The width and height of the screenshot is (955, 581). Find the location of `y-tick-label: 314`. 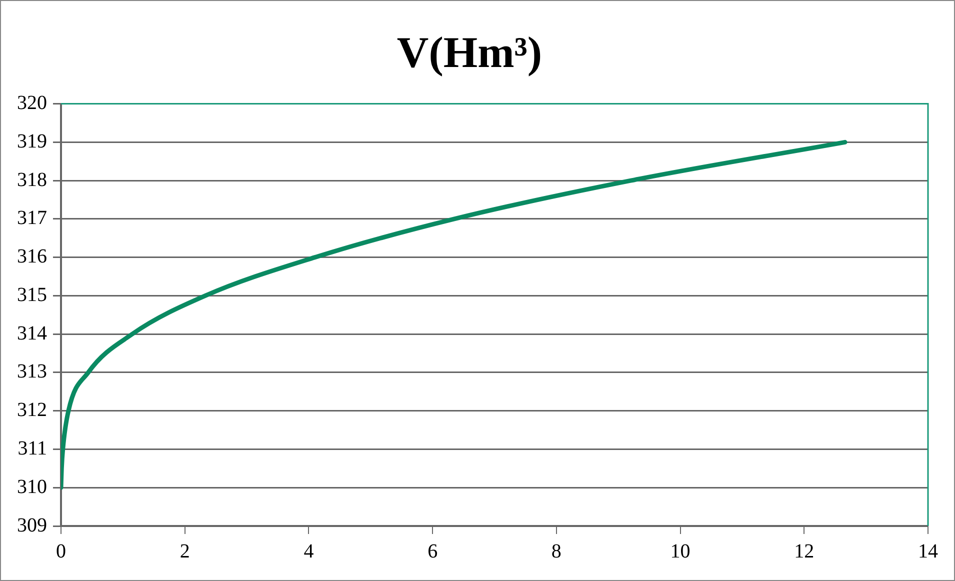

y-tick-label: 314 is located at coordinates (32, 333).